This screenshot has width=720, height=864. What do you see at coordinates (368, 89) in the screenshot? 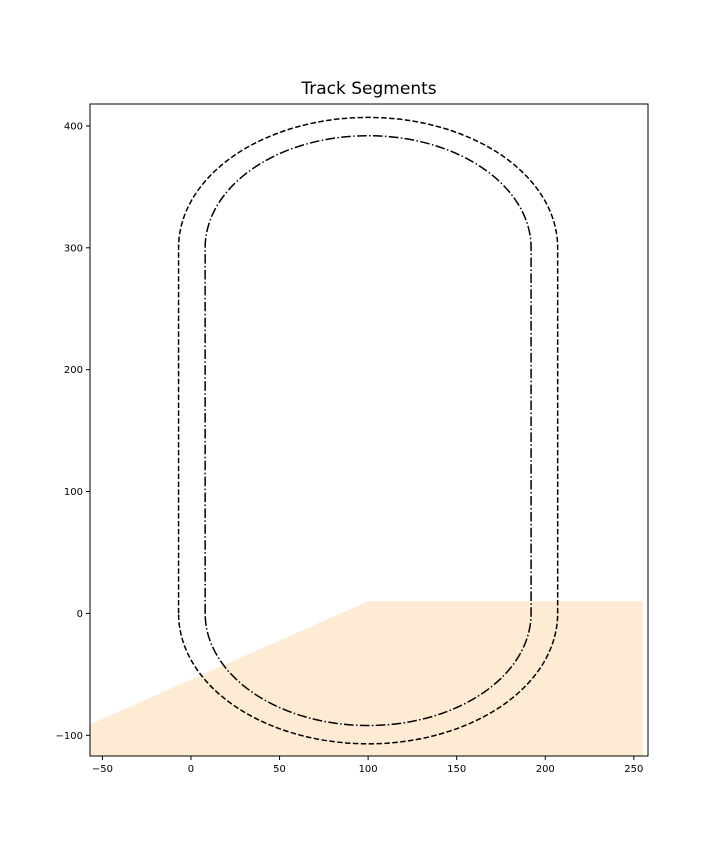
I see `chart-title: Track Segments` at bounding box center [368, 89].